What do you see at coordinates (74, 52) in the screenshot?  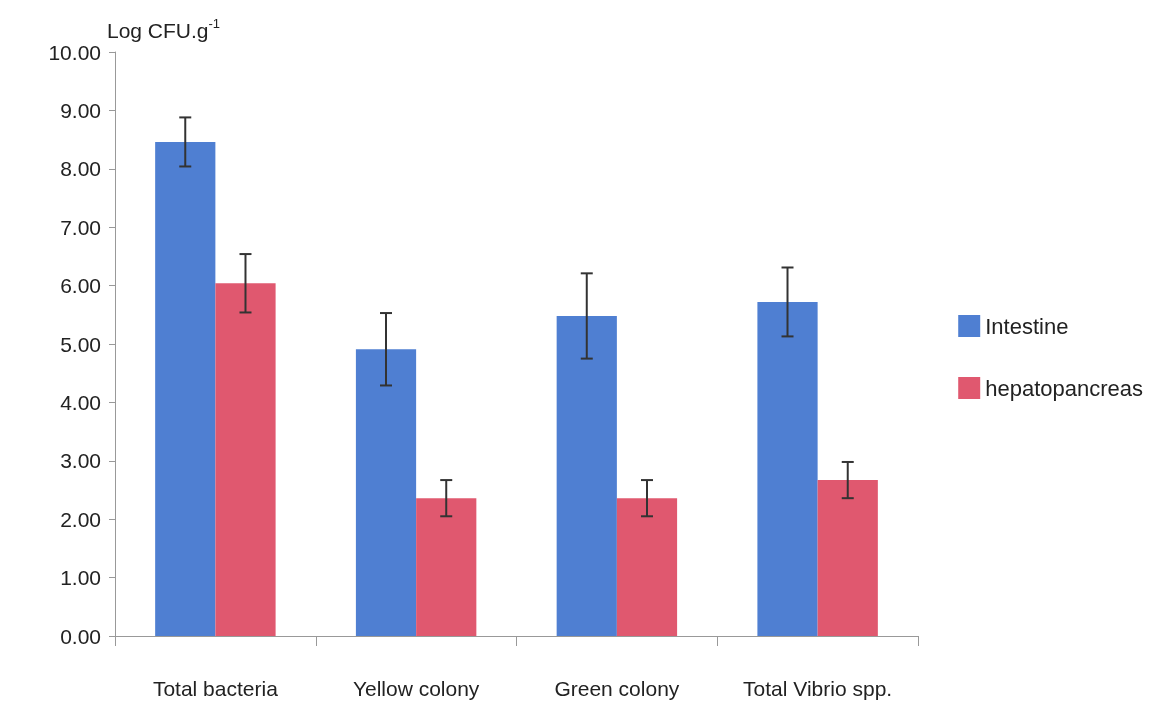 I see `y-tick-label: 10.00` at bounding box center [74, 52].